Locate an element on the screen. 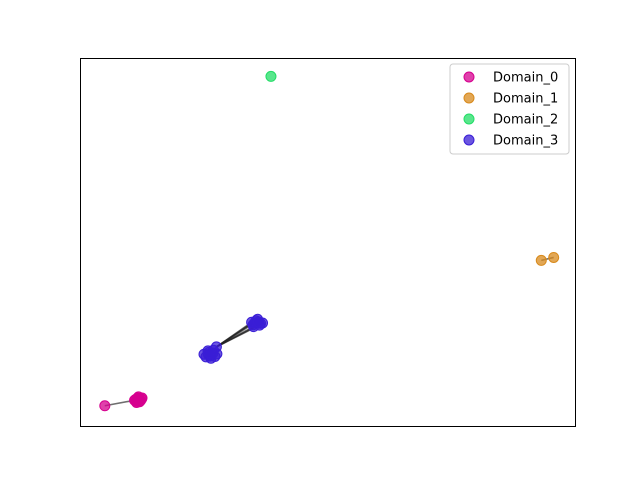  legend: Domain_0 Domain_1 Domain_2 Domain_3 is located at coordinates (509, 109).